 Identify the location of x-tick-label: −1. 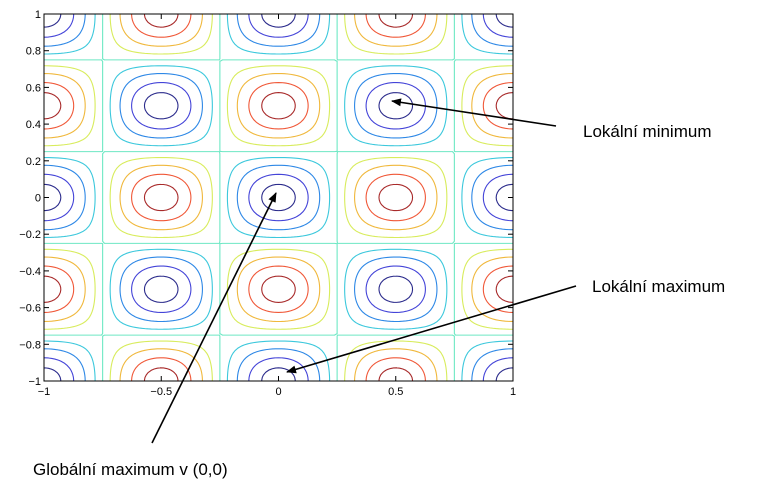
(44, 392).